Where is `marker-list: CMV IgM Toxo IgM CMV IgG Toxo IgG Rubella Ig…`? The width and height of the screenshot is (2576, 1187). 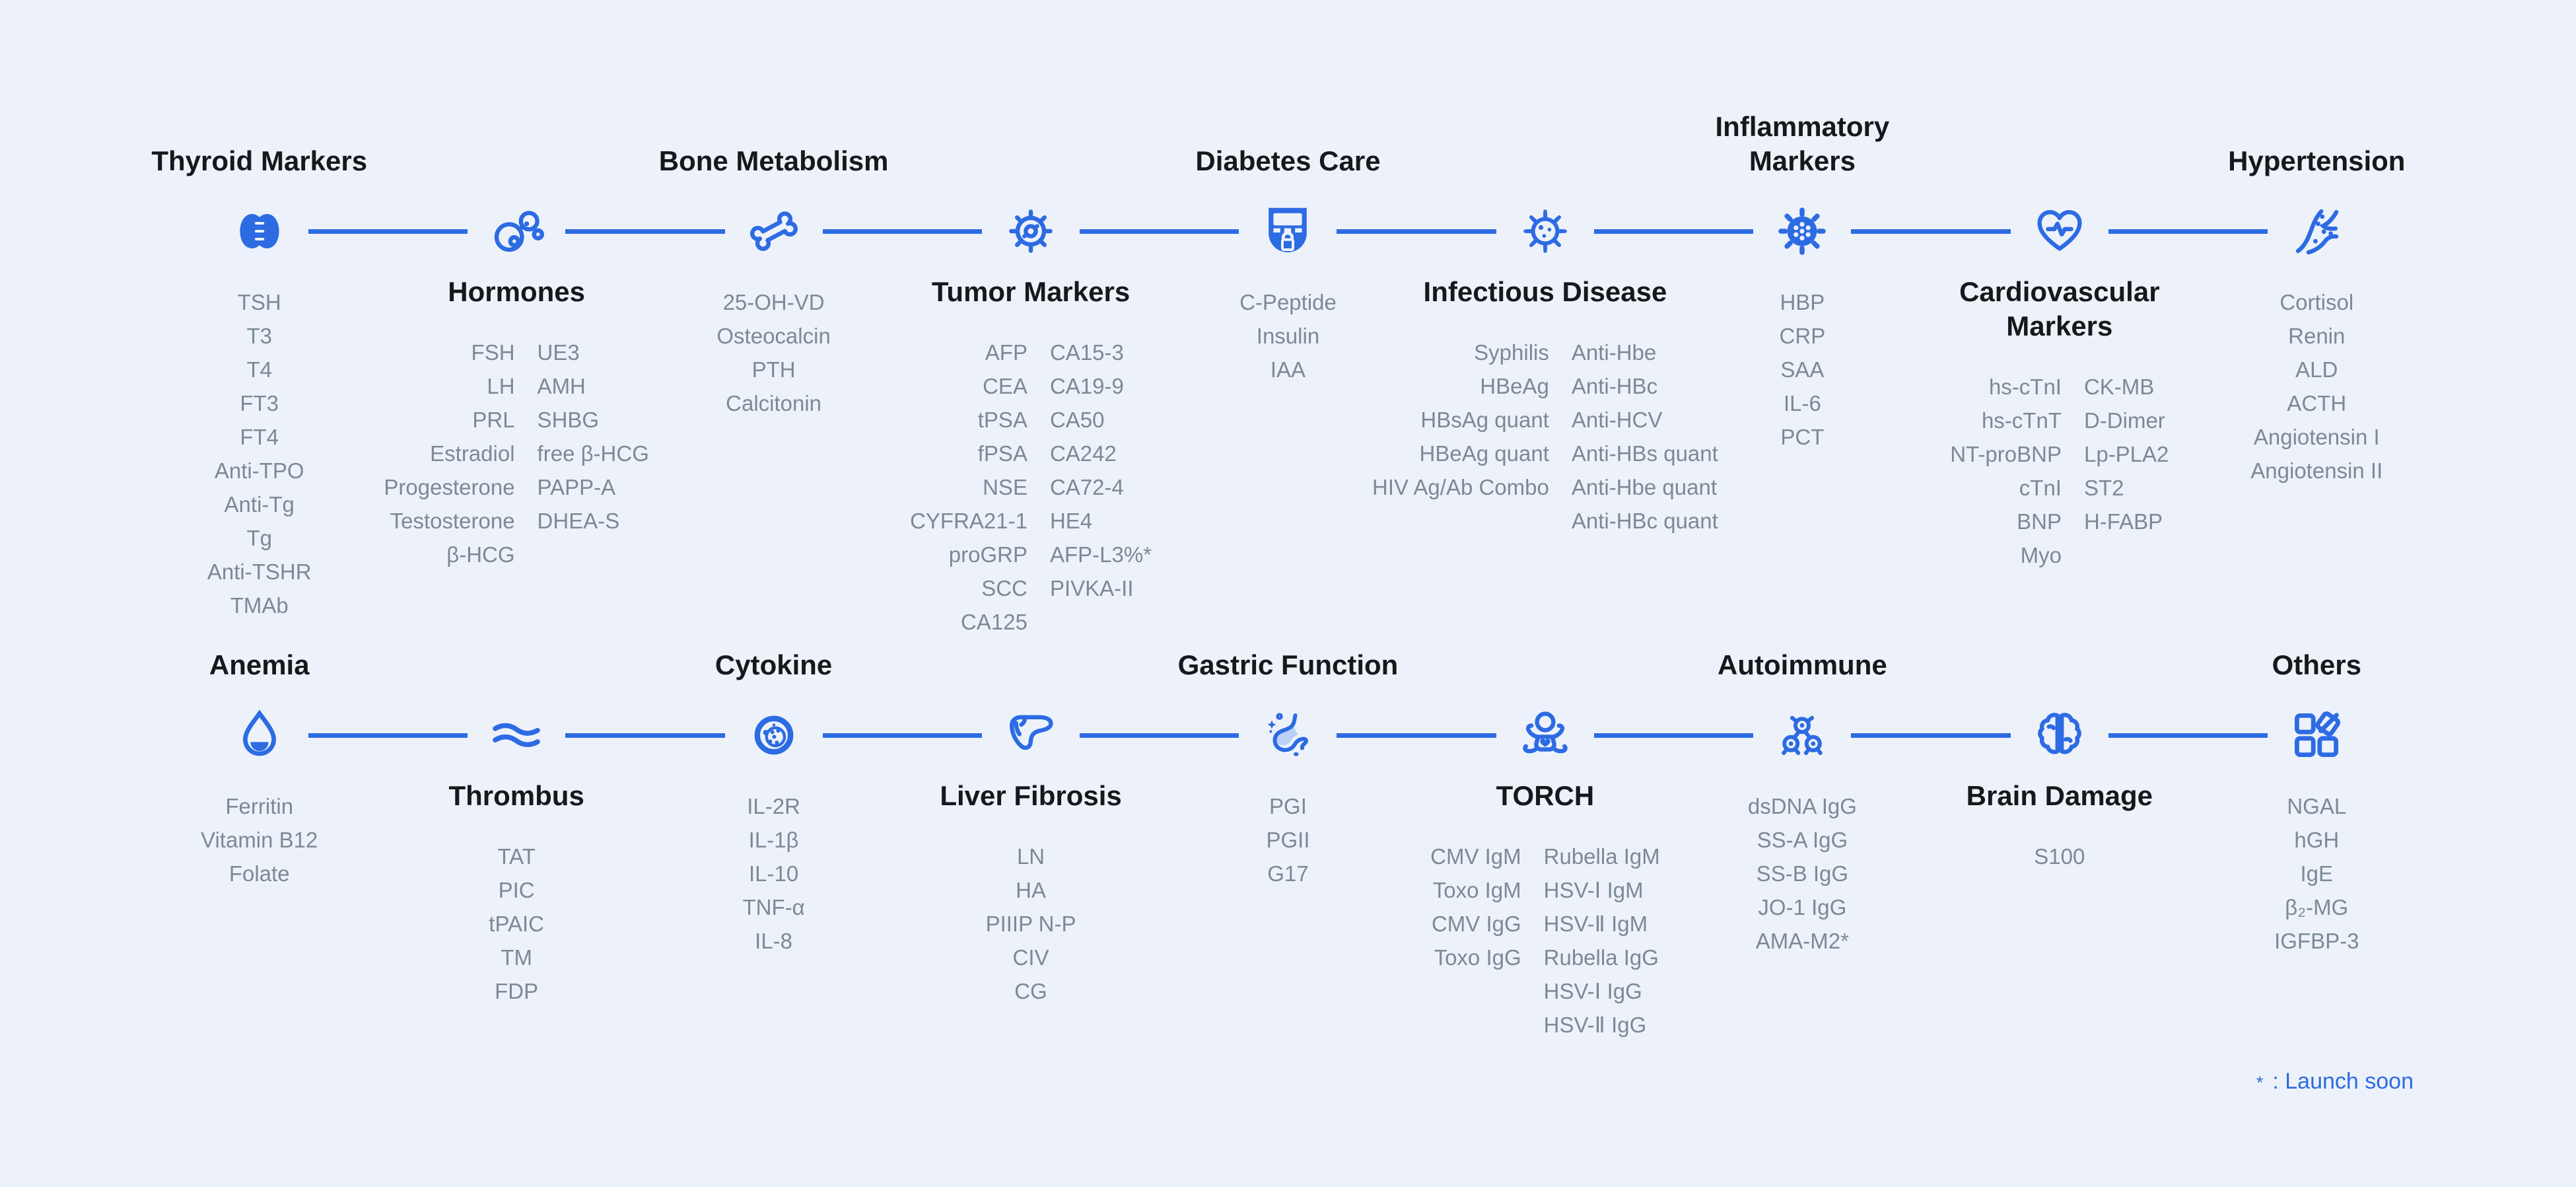
marker-list: CMV IgM Toxo IgM CMV IgG Toxo IgG Rubella Ig… is located at coordinates (1545, 941).